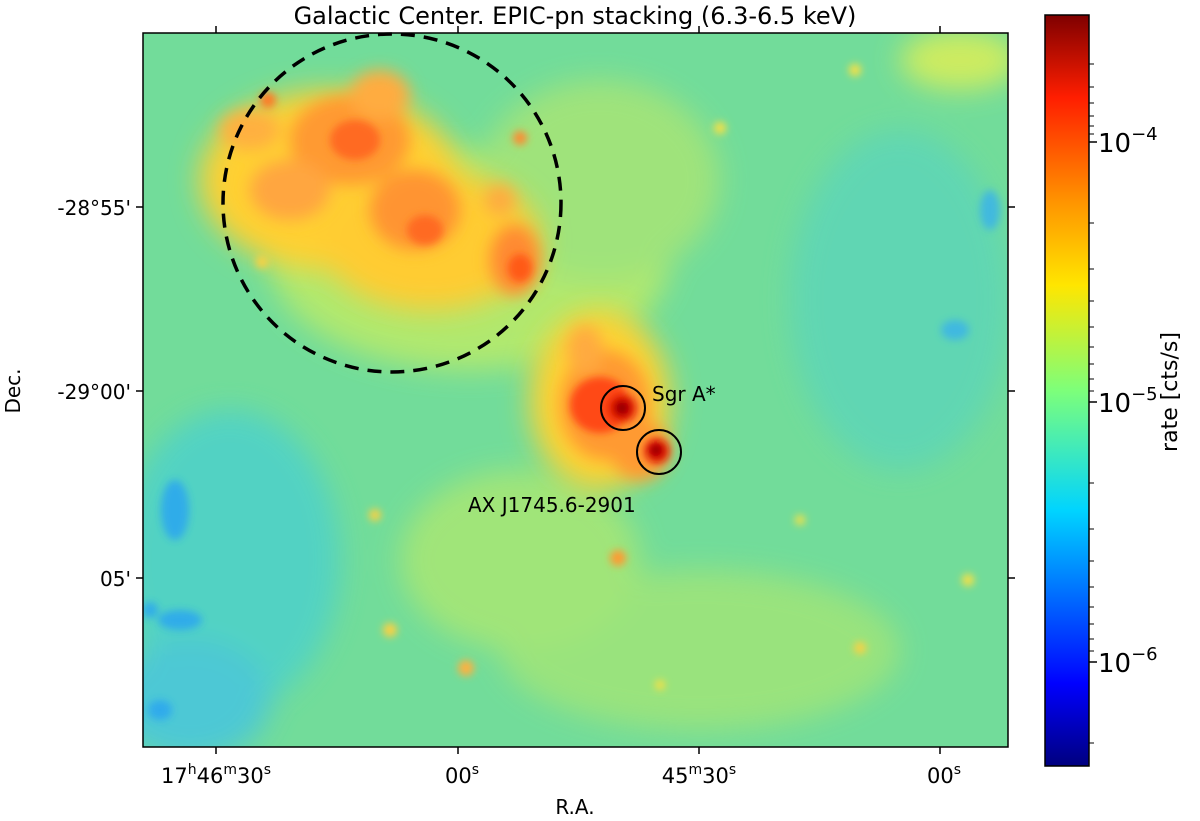 This screenshot has height=821, width=1200. What do you see at coordinates (1067, 390) in the screenshot?
I see `colorbar` at bounding box center [1067, 390].